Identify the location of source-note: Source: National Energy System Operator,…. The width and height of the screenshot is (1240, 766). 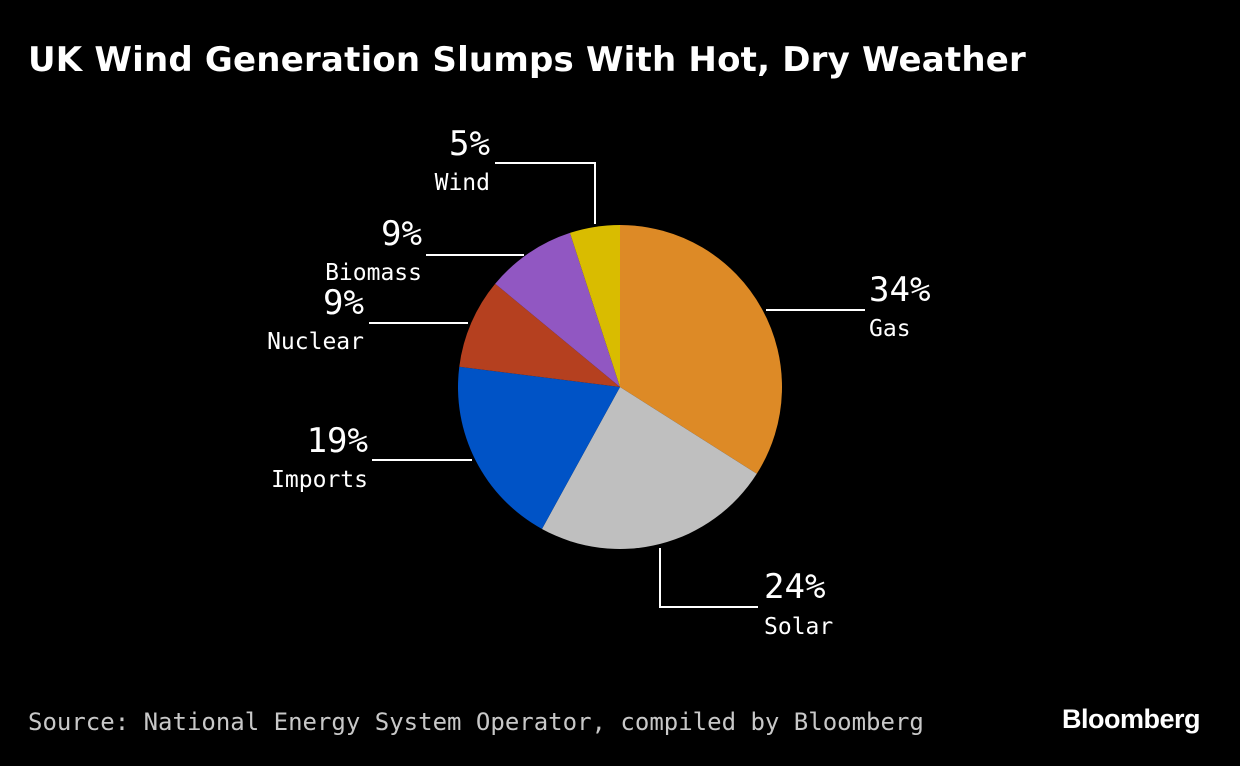
(476, 722).